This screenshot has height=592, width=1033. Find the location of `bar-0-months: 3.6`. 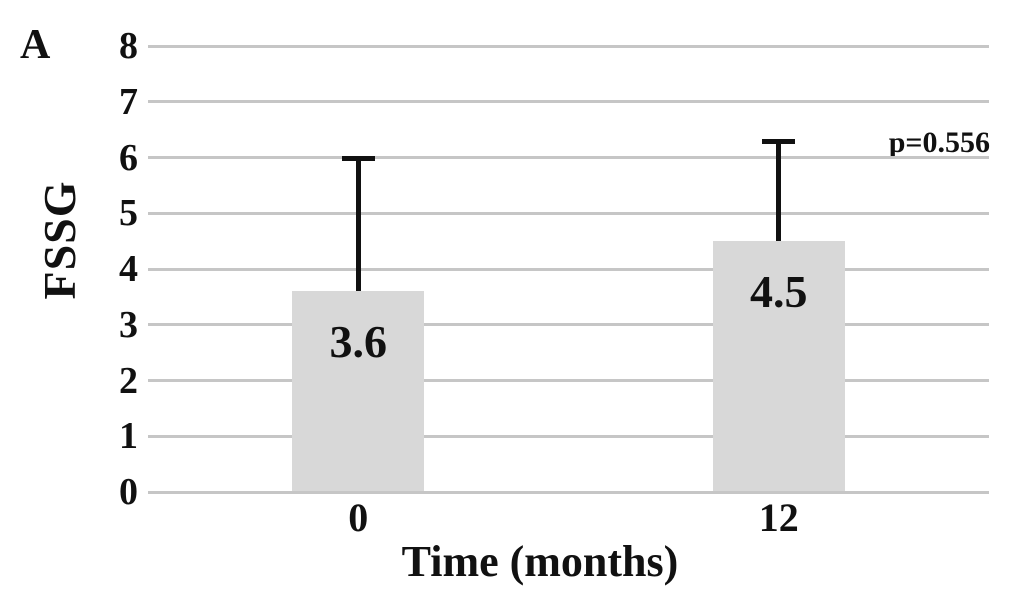

bar-0-months: 3.6 is located at coordinates (358, 391).